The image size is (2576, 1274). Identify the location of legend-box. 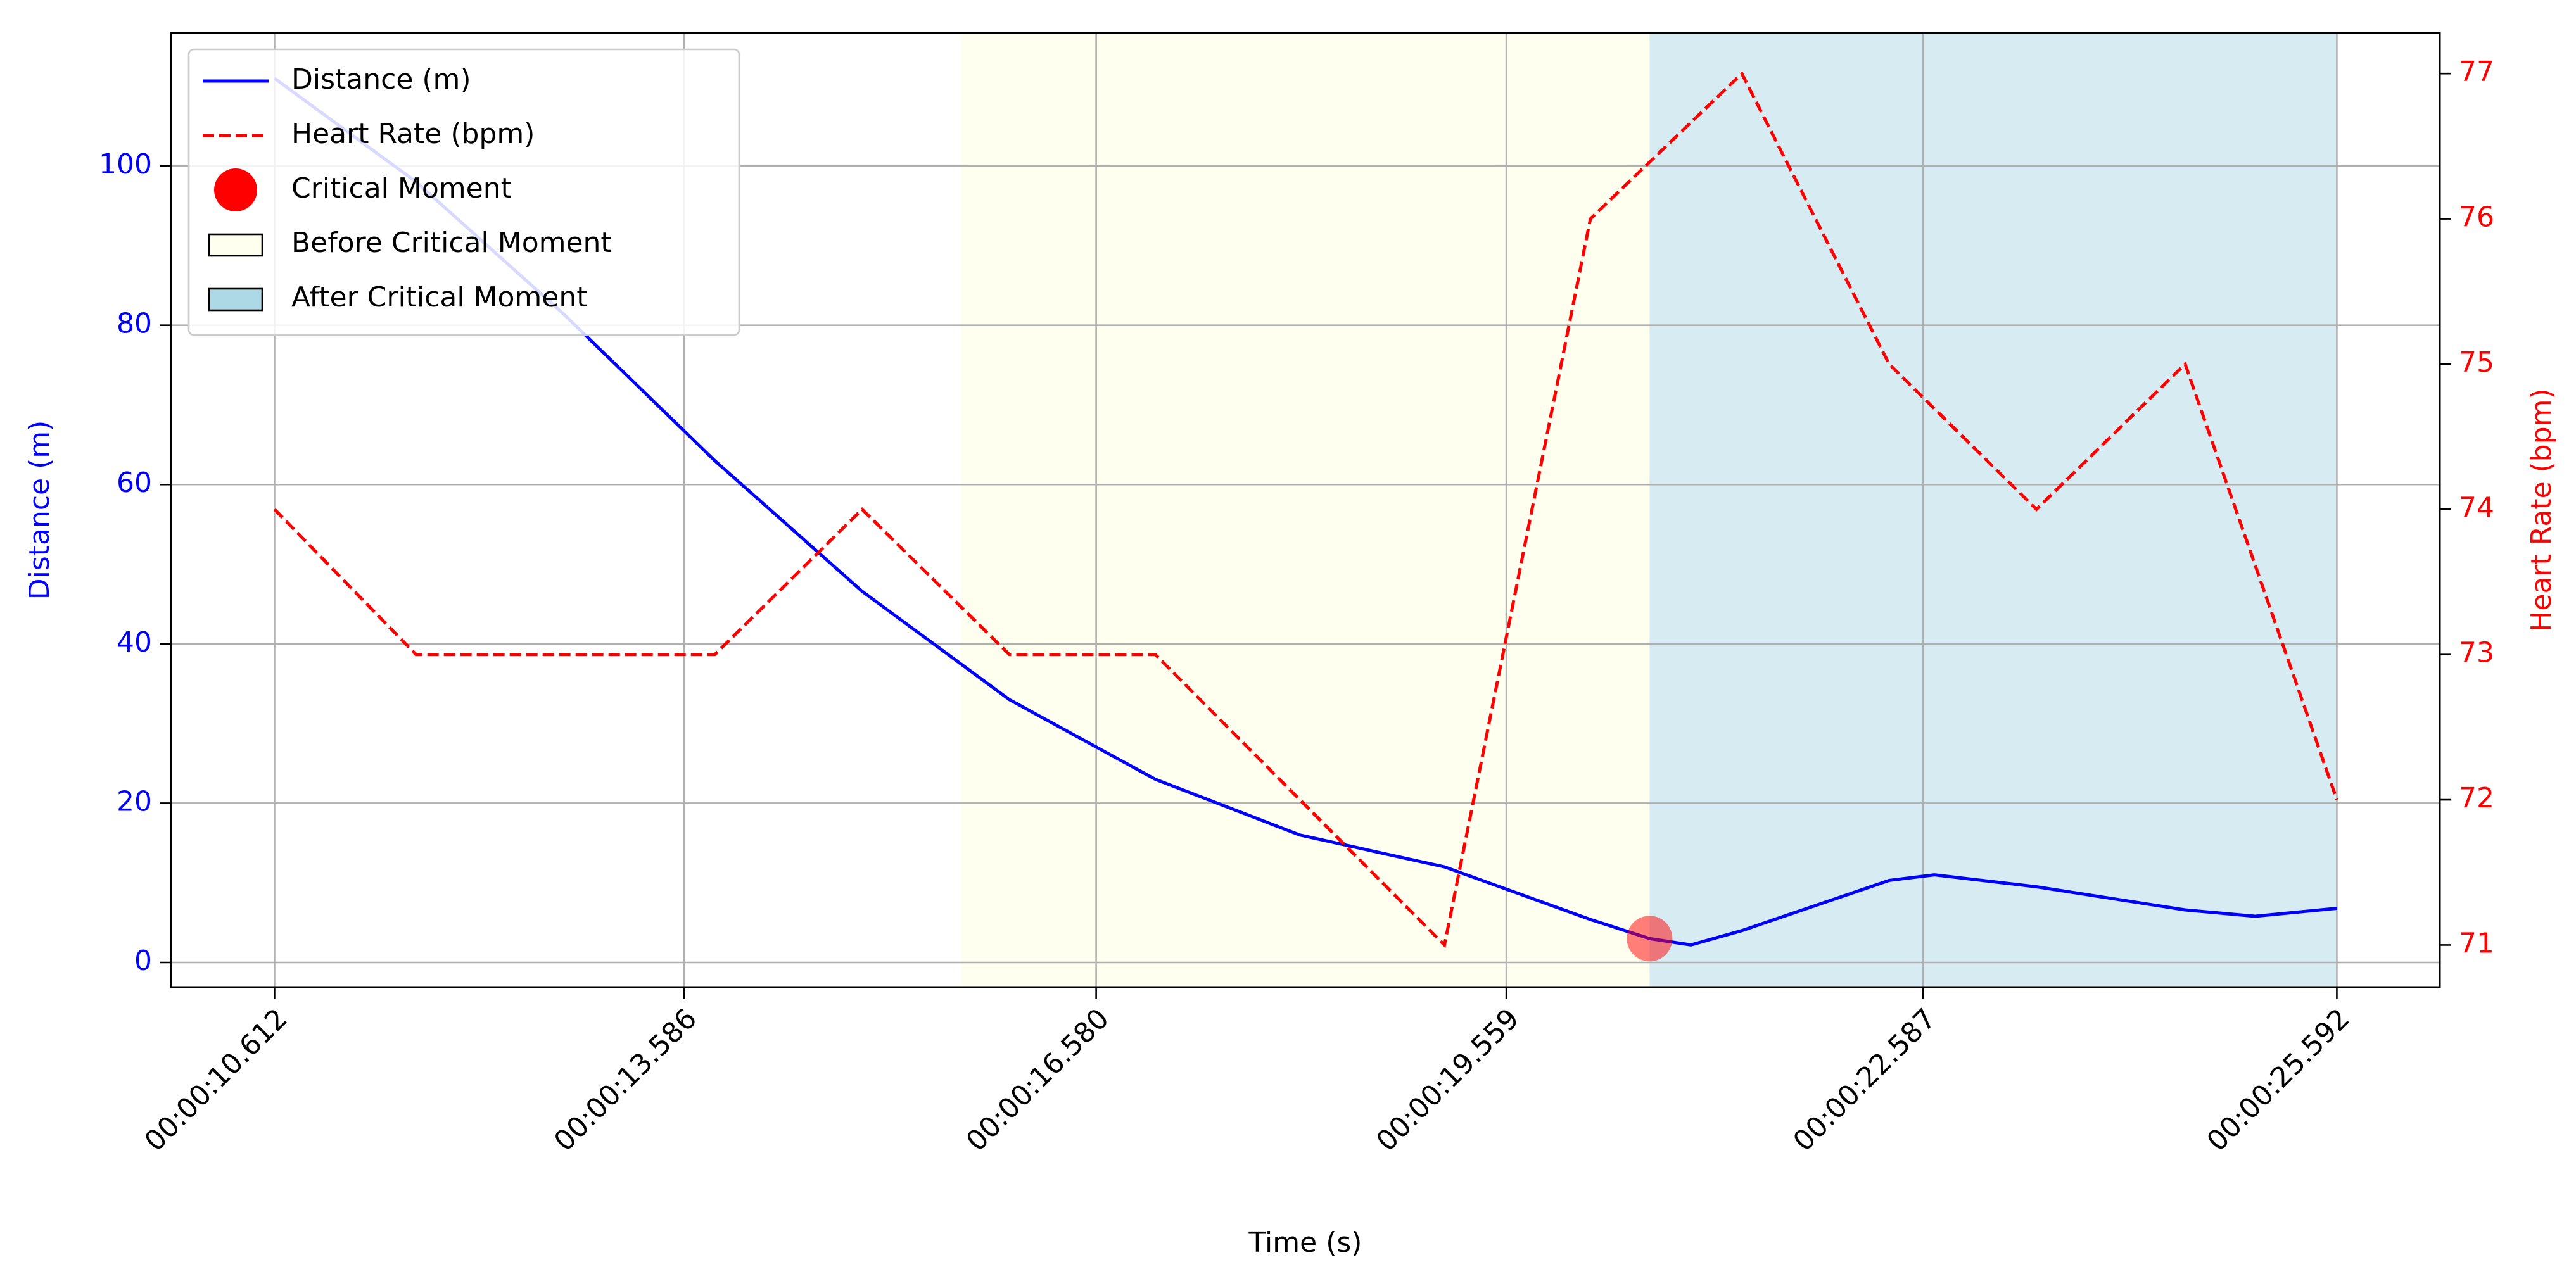
(463, 192).